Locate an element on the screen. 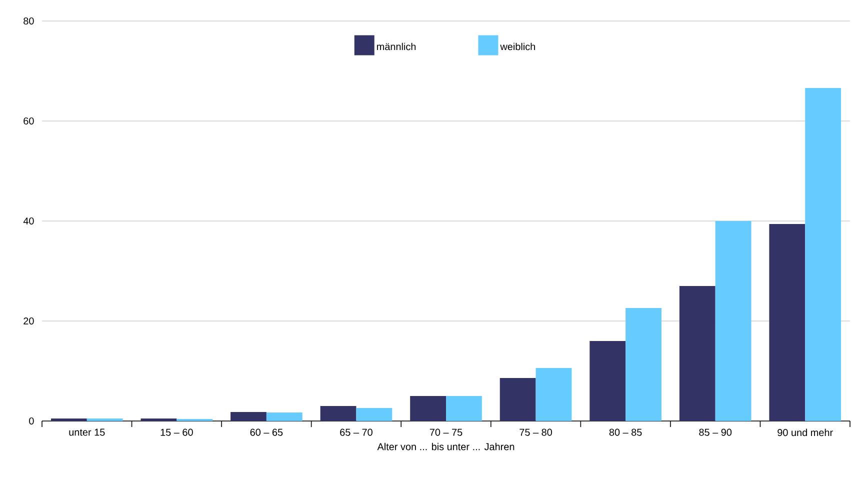 This screenshot has width=852, height=477. x-tick-label: unter 15 is located at coordinates (87, 432).